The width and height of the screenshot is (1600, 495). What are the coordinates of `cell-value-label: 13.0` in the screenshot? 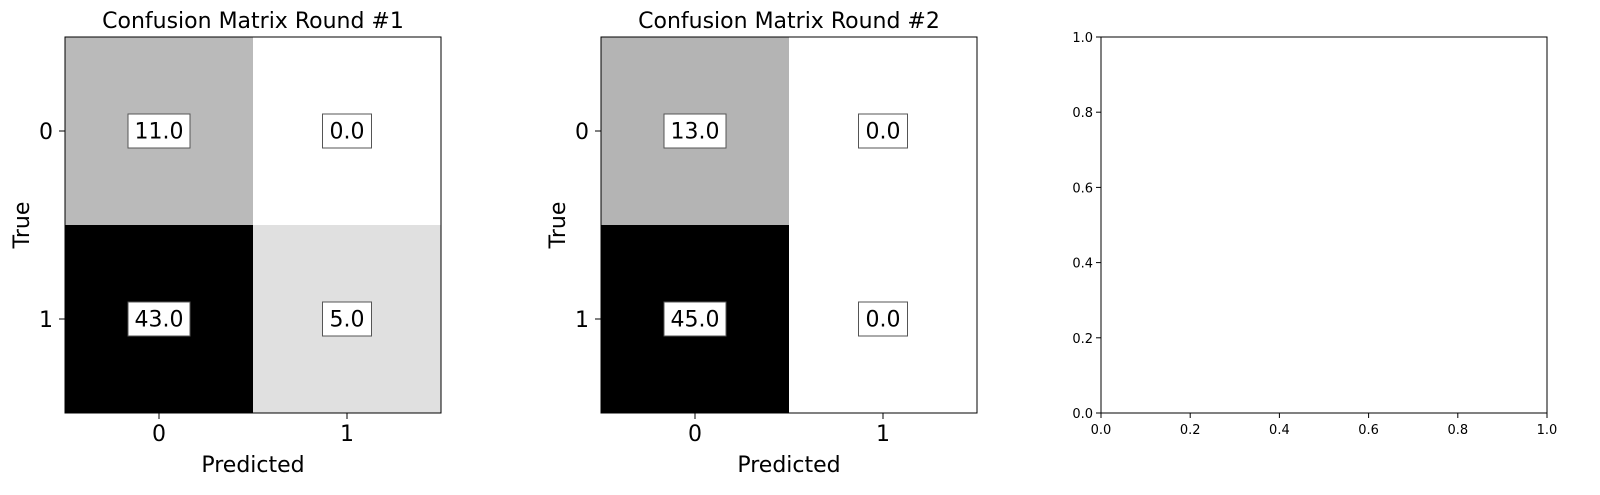 It's located at (695, 132).